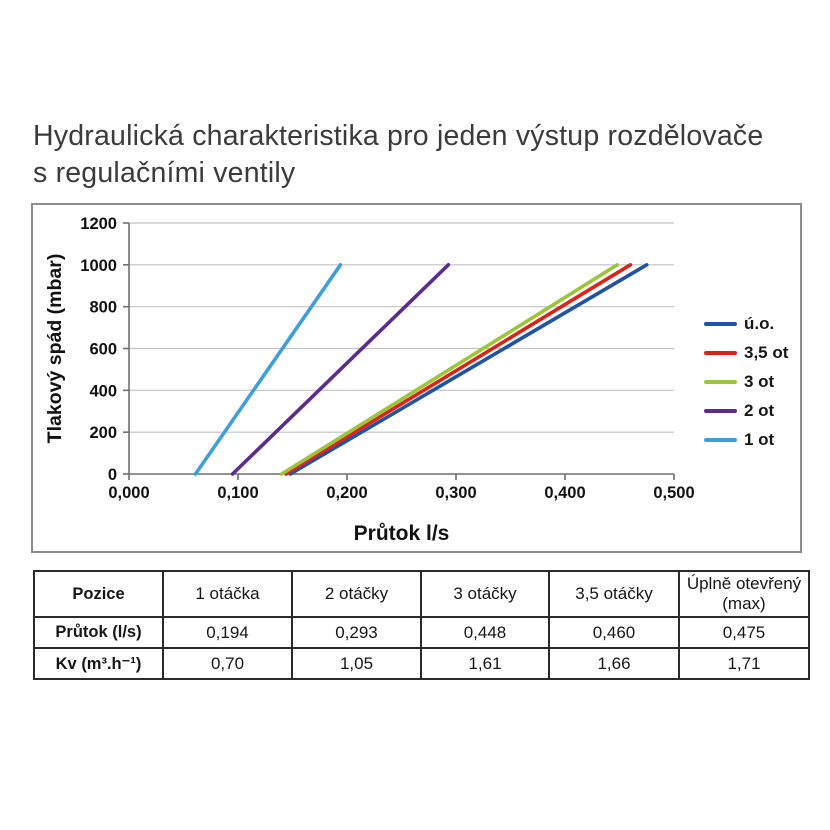 This screenshot has height=830, width=830. I want to click on x-tick-label: 0,100, so click(237, 493).